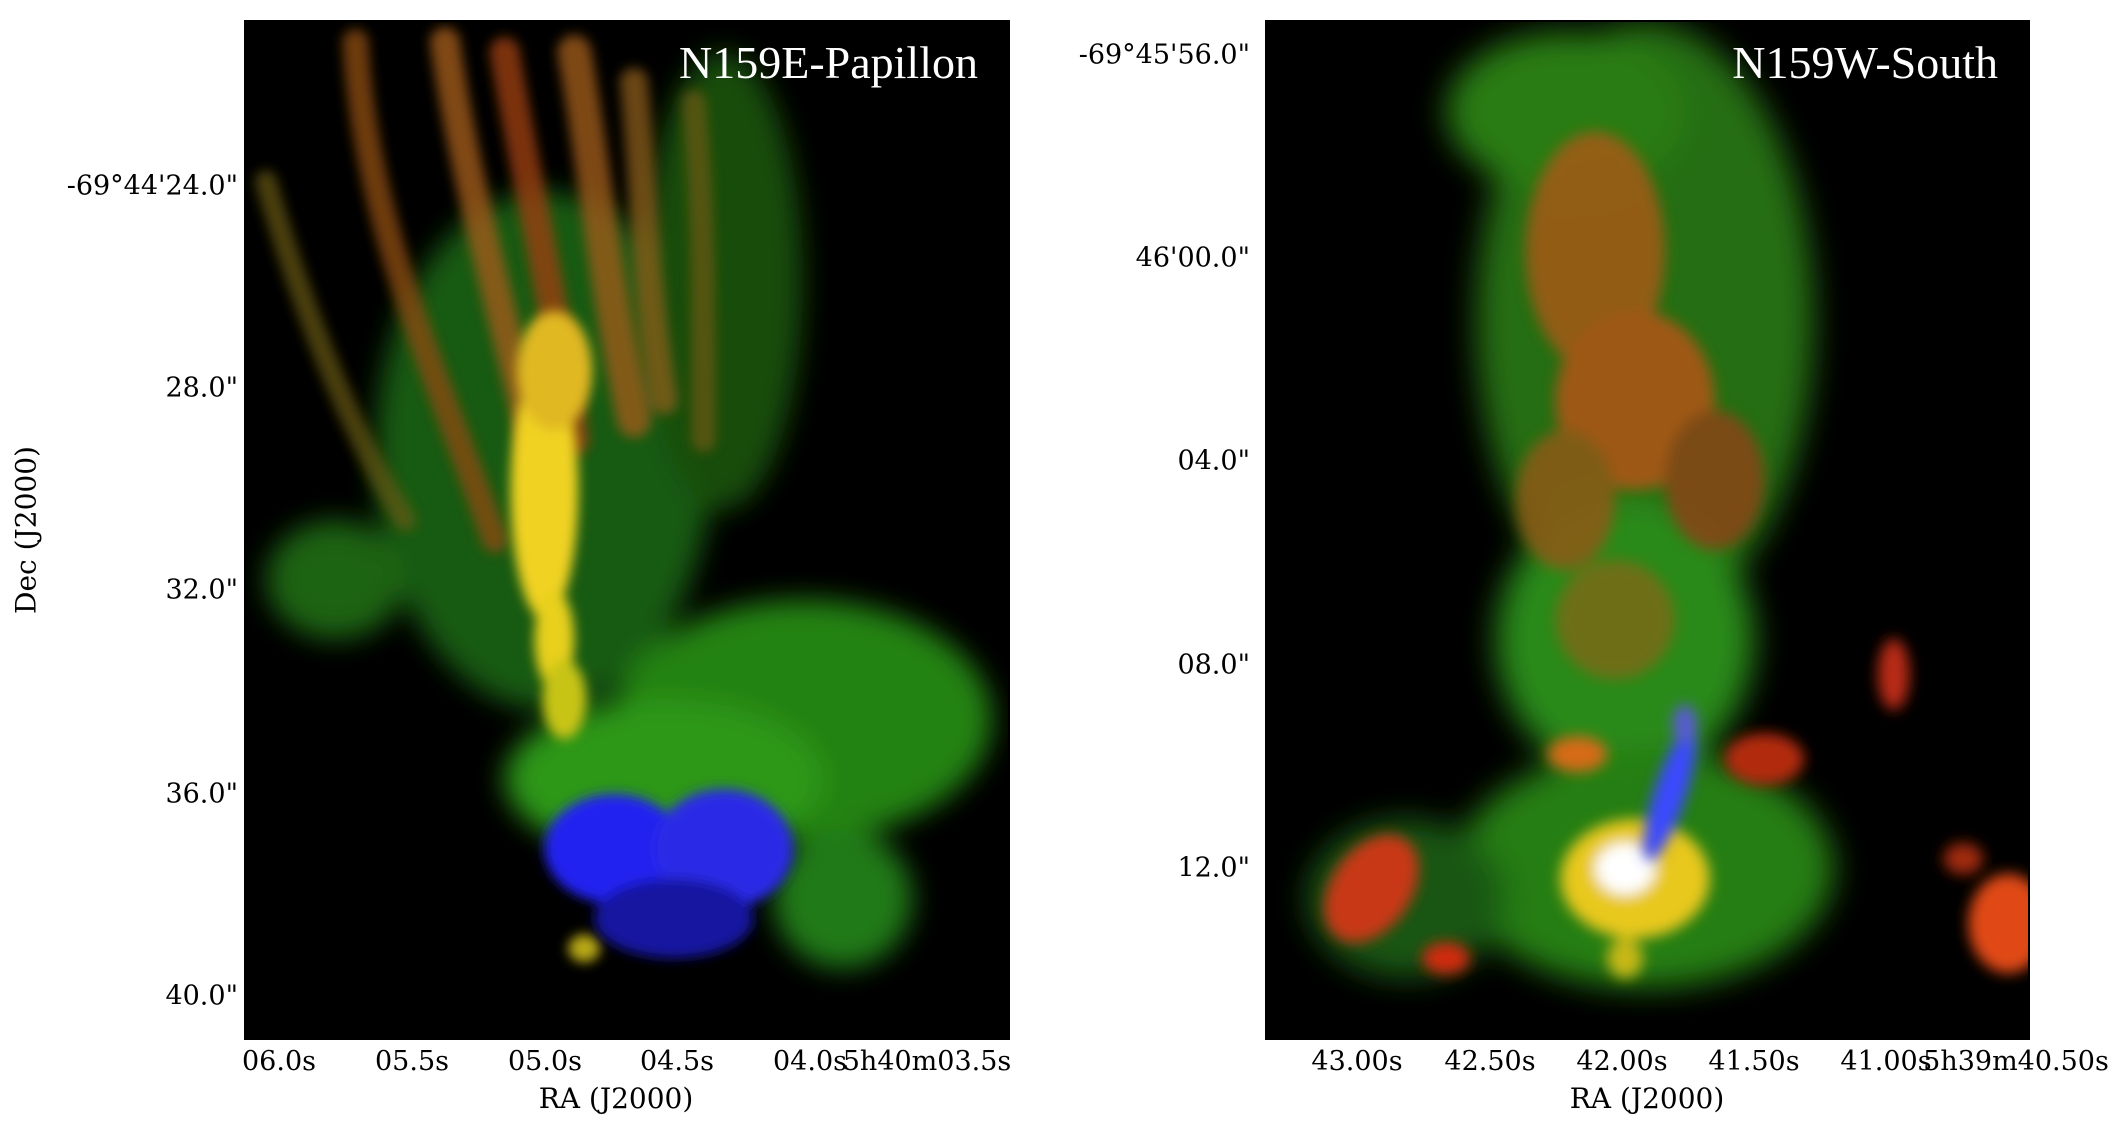  I want to click on panel-title: N159W-South, so click(1865, 62).